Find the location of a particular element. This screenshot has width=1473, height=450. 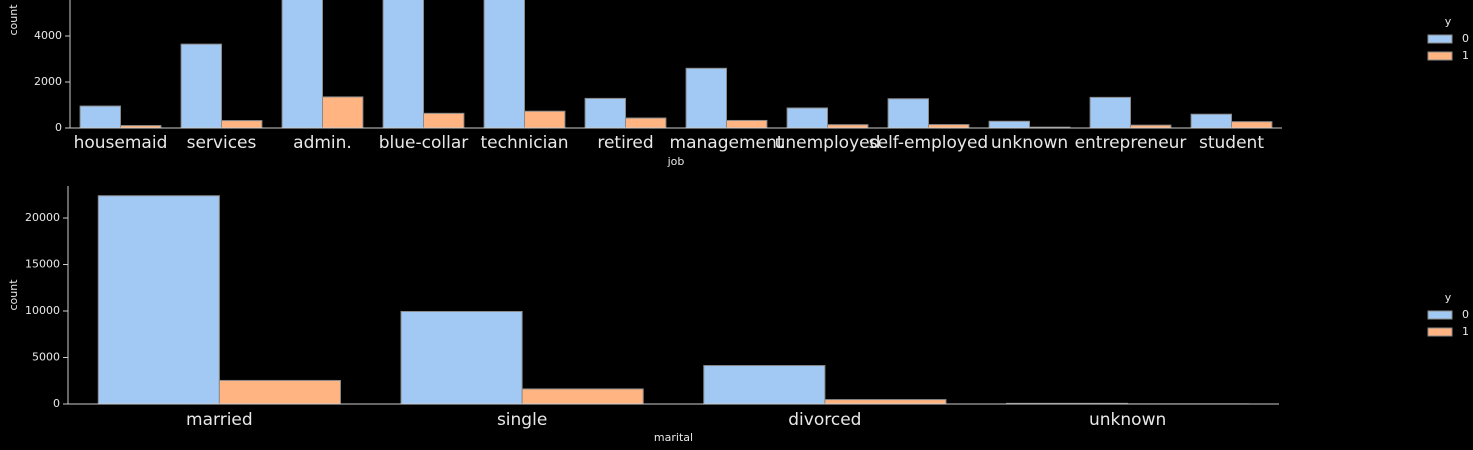

y-tick-label: 10000 is located at coordinates (42, 310).